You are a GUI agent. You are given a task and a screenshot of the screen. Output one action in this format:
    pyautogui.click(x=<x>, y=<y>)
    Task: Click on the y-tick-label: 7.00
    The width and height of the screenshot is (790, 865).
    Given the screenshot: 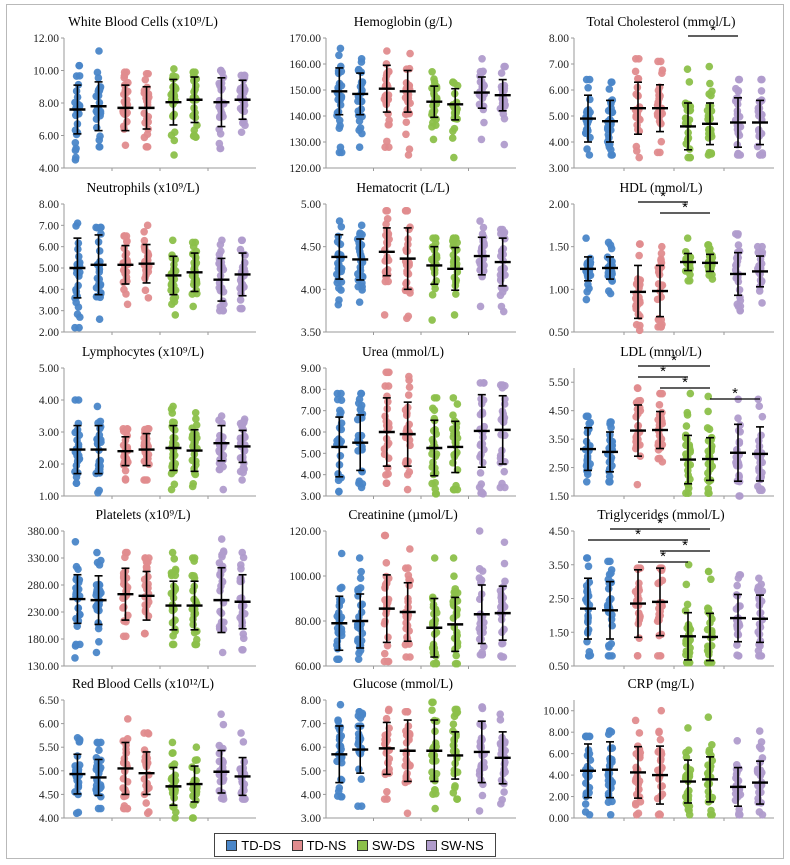 What is the action you would take?
    pyautogui.click(x=49, y=226)
    